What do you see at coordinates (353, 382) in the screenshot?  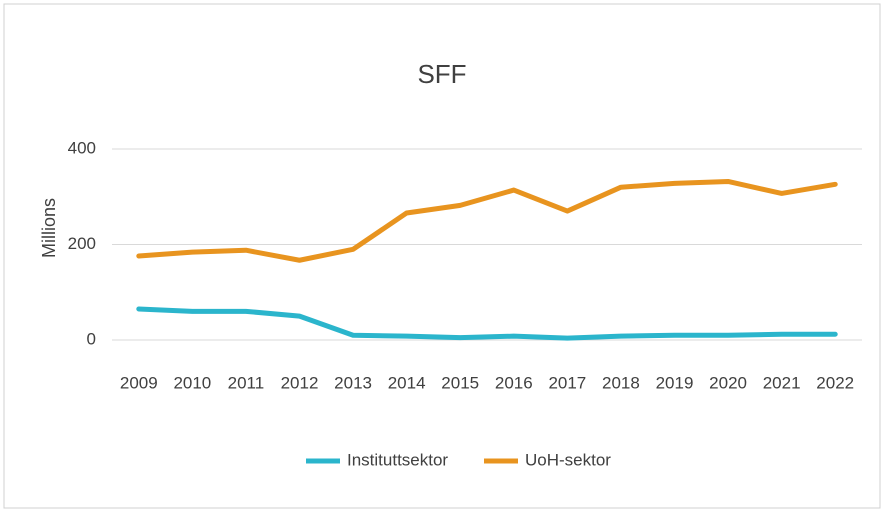 I see `x-tick-label: 2013` at bounding box center [353, 382].